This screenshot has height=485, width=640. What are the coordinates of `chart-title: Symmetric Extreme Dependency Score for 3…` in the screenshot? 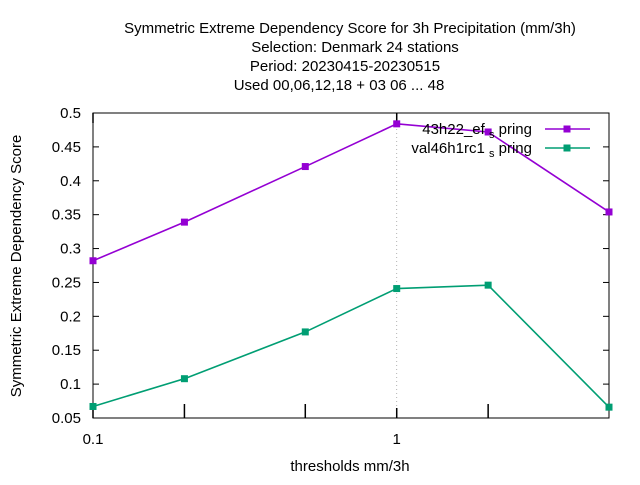 It's located at (350, 57).